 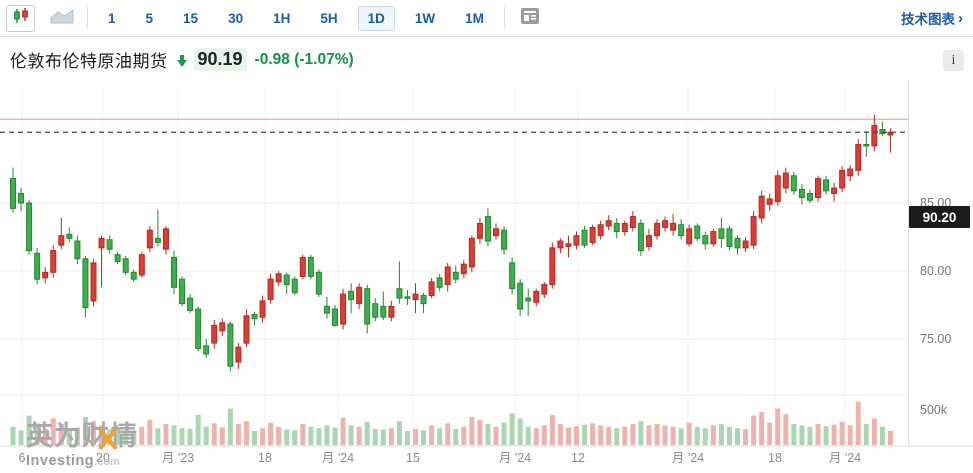 What do you see at coordinates (936, 271) in the screenshot?
I see `price-axis-label: 80.00` at bounding box center [936, 271].